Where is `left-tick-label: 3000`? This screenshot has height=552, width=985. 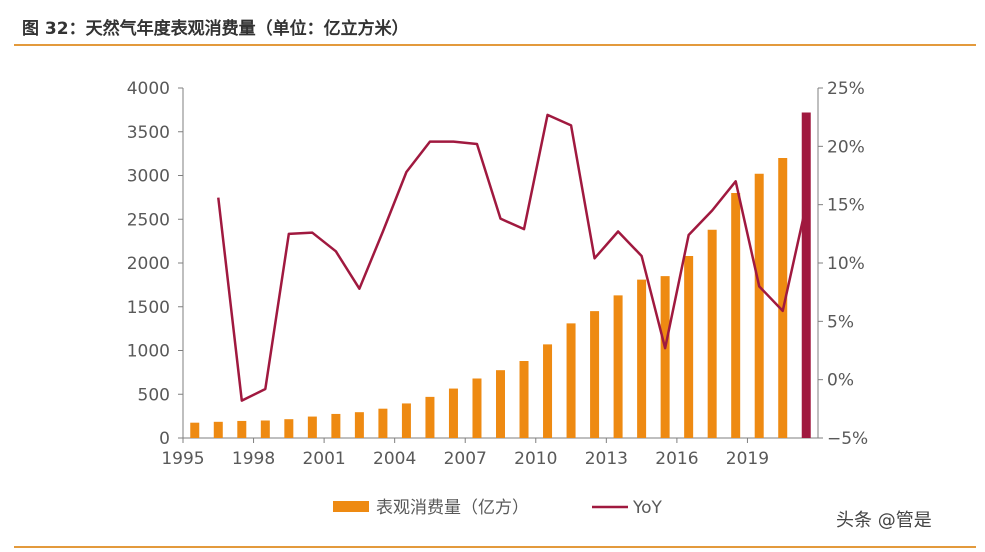
left-tick-label: 3000 is located at coordinates (148, 177).